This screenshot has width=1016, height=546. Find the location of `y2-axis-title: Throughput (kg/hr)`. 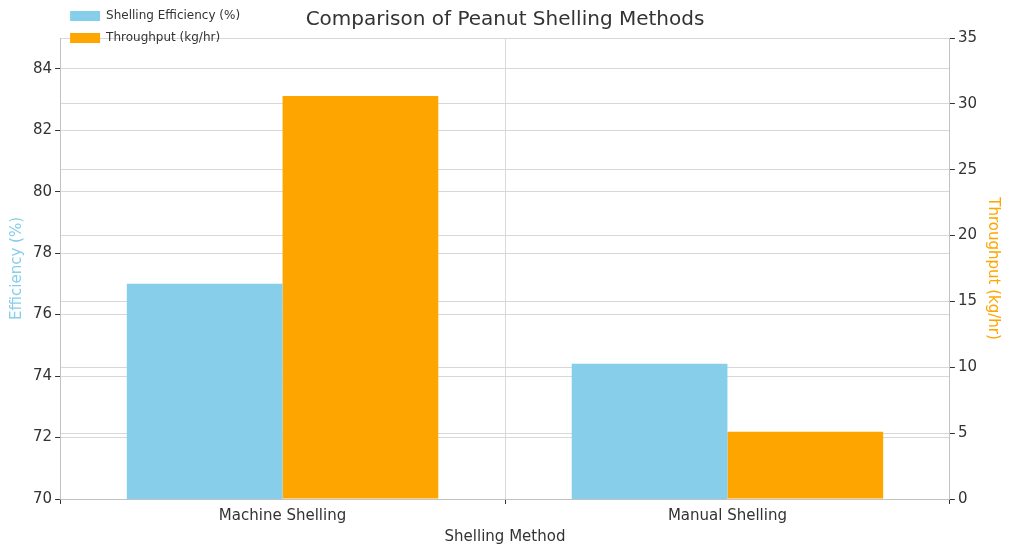

y2-axis-title: Throughput (kg/hr) is located at coordinates (994, 268).